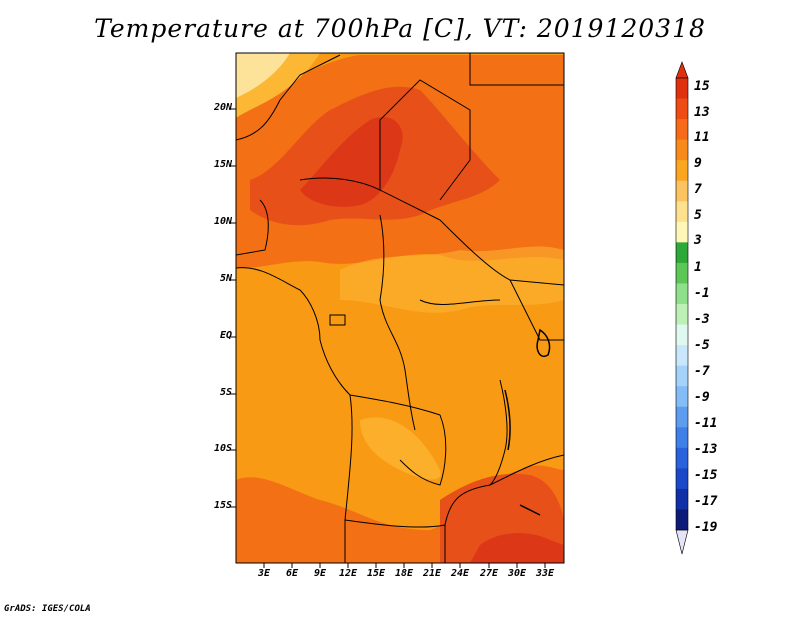 The height and width of the screenshot is (618, 800). What do you see at coordinates (706, 501) in the screenshot?
I see `colorbar-label: -17` at bounding box center [706, 501].